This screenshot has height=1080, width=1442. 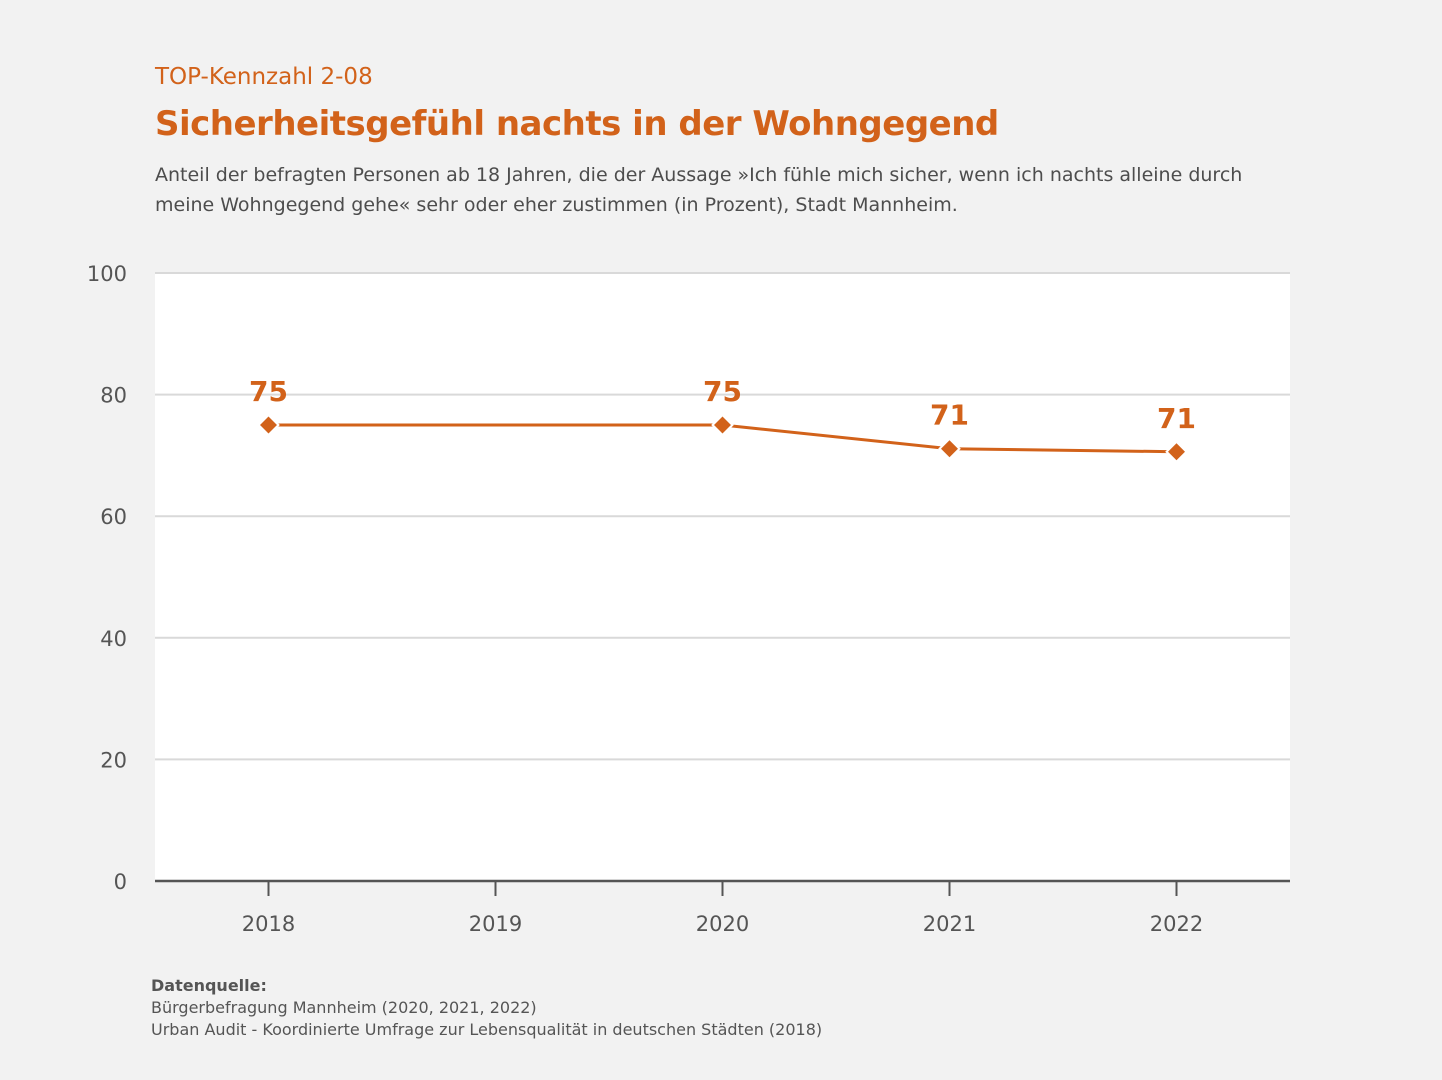 I want to click on x-tick-label: 2019, so click(x=495, y=924).